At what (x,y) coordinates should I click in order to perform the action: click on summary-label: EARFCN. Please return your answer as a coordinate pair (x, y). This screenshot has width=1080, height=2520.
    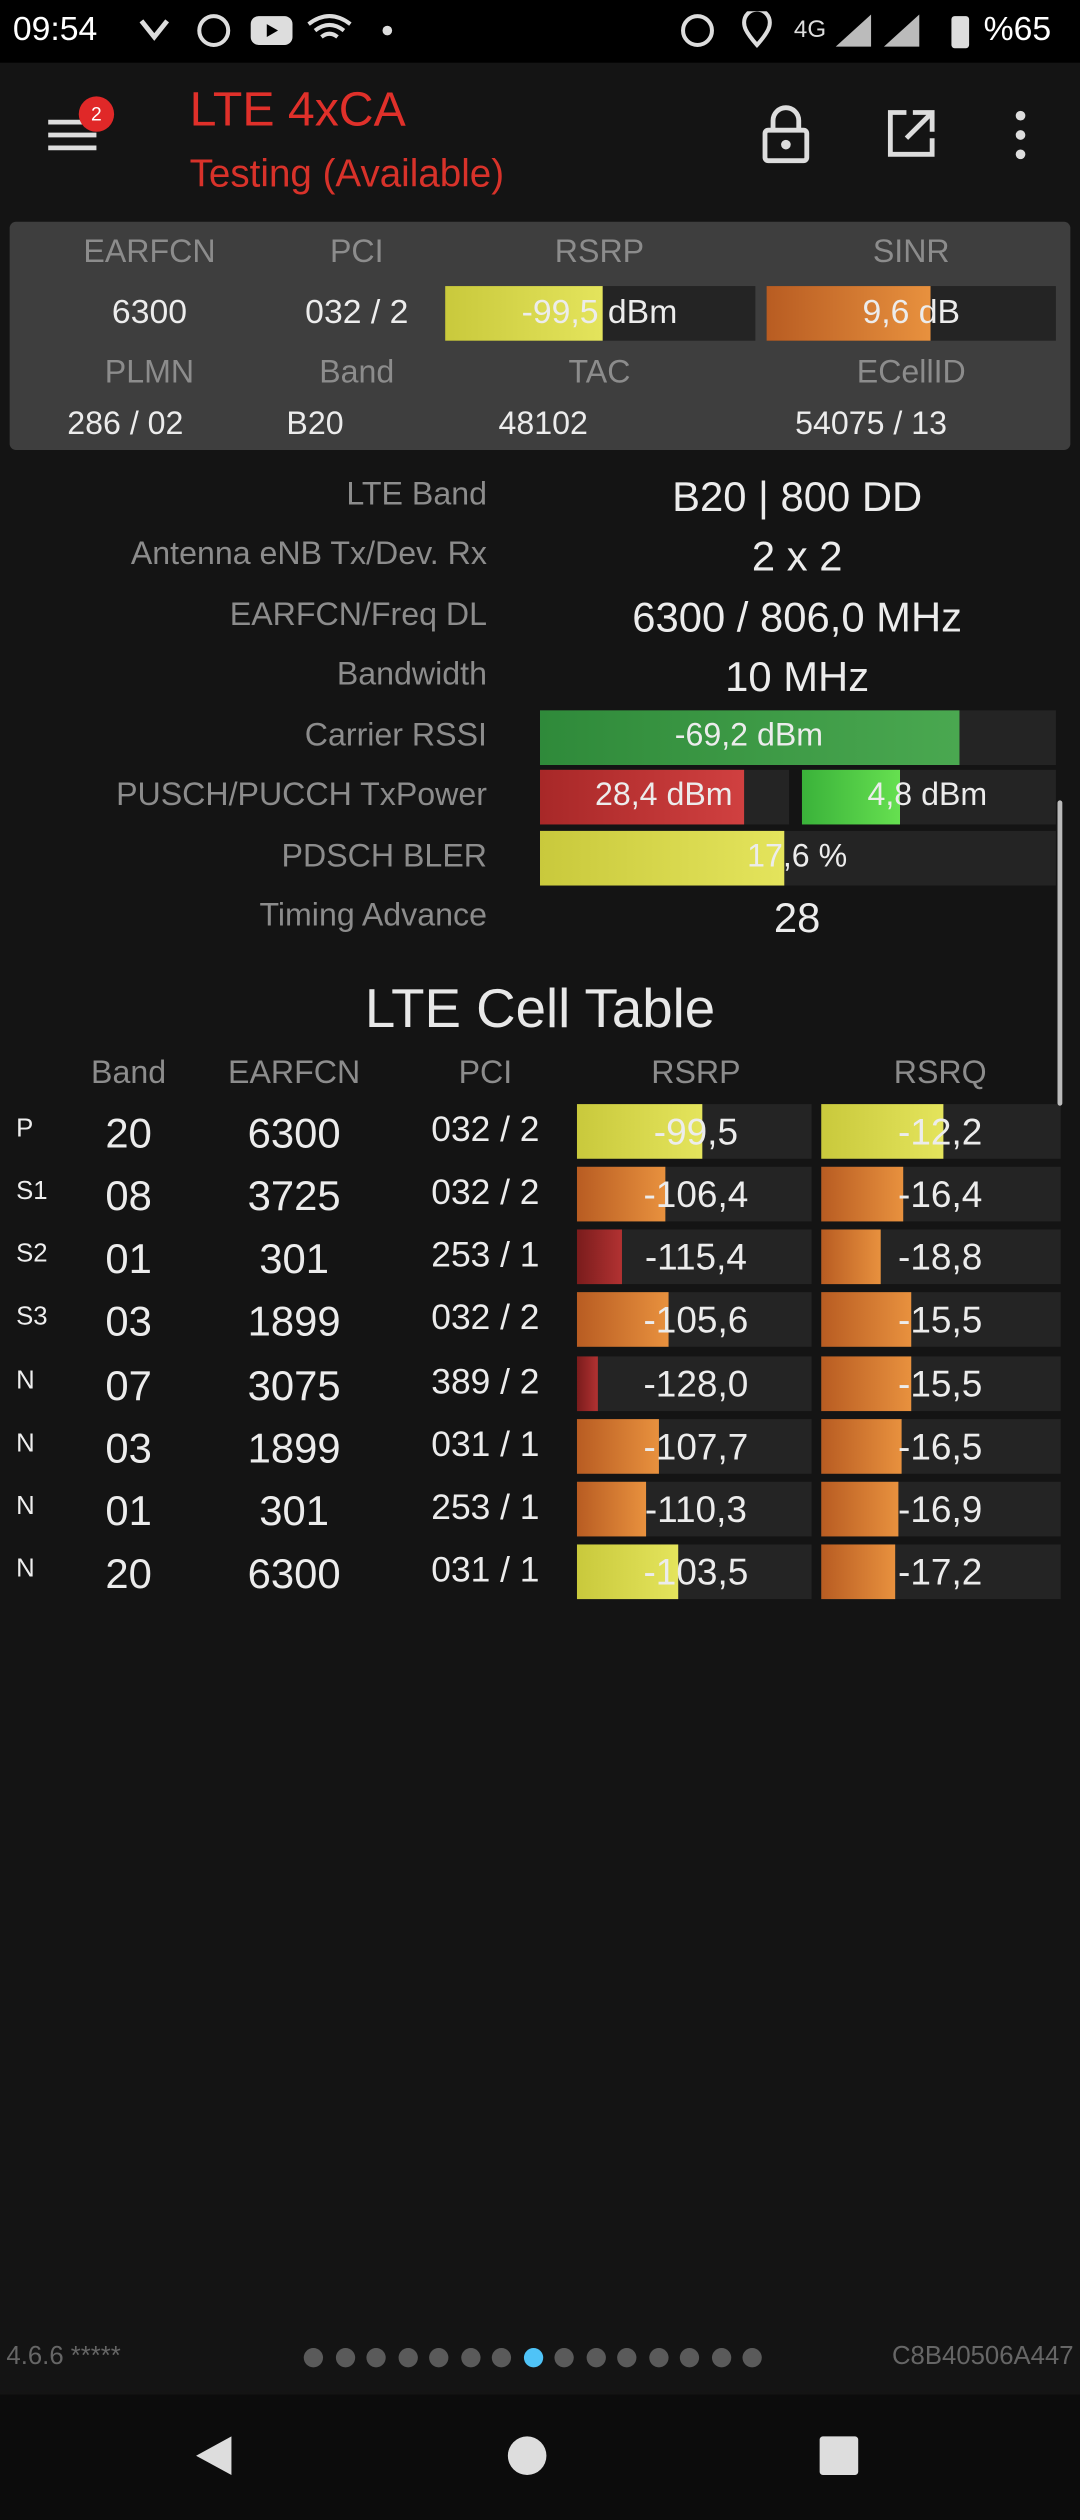
    Looking at the image, I should click on (149, 252).